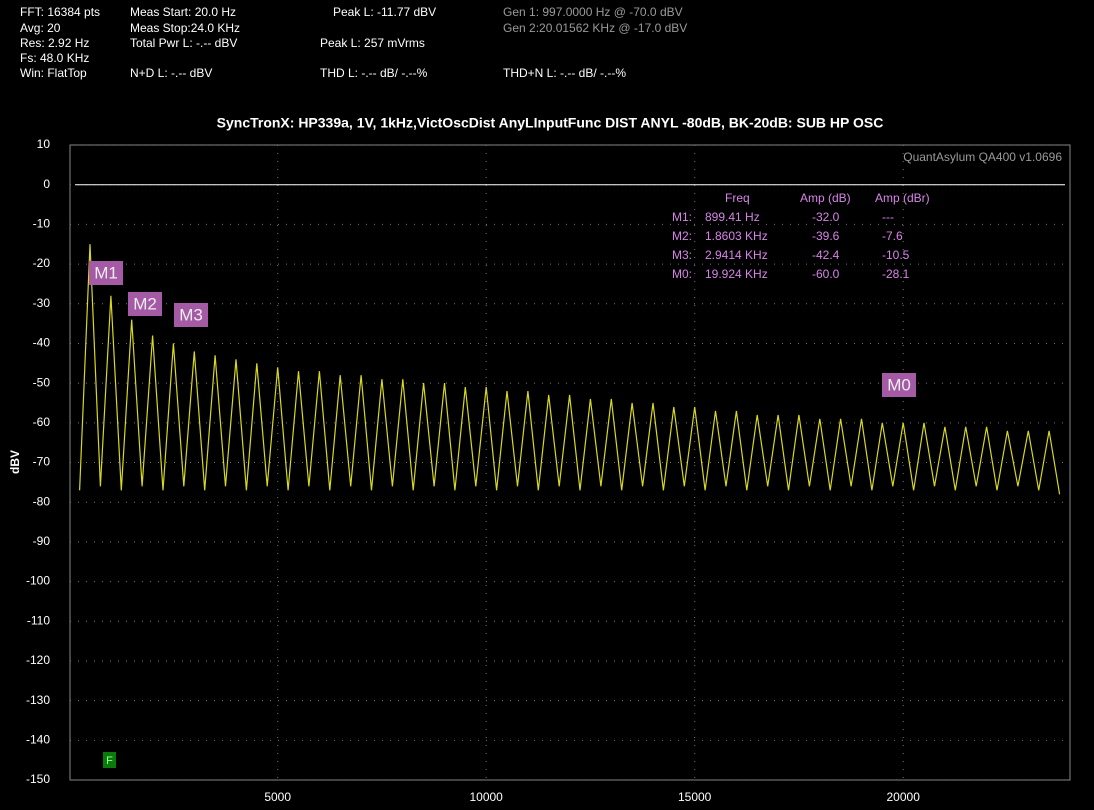  I want to click on marker-table-cell: -7.6, so click(892, 236).